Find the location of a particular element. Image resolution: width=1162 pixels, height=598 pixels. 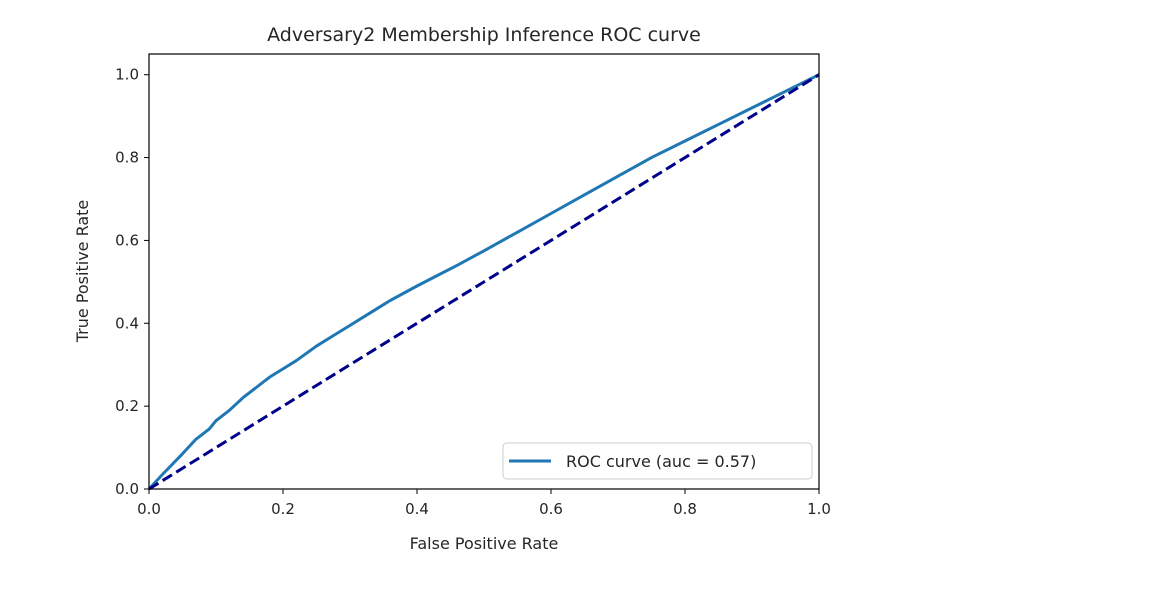

y-tick-label: 0.6 is located at coordinates (127, 240).